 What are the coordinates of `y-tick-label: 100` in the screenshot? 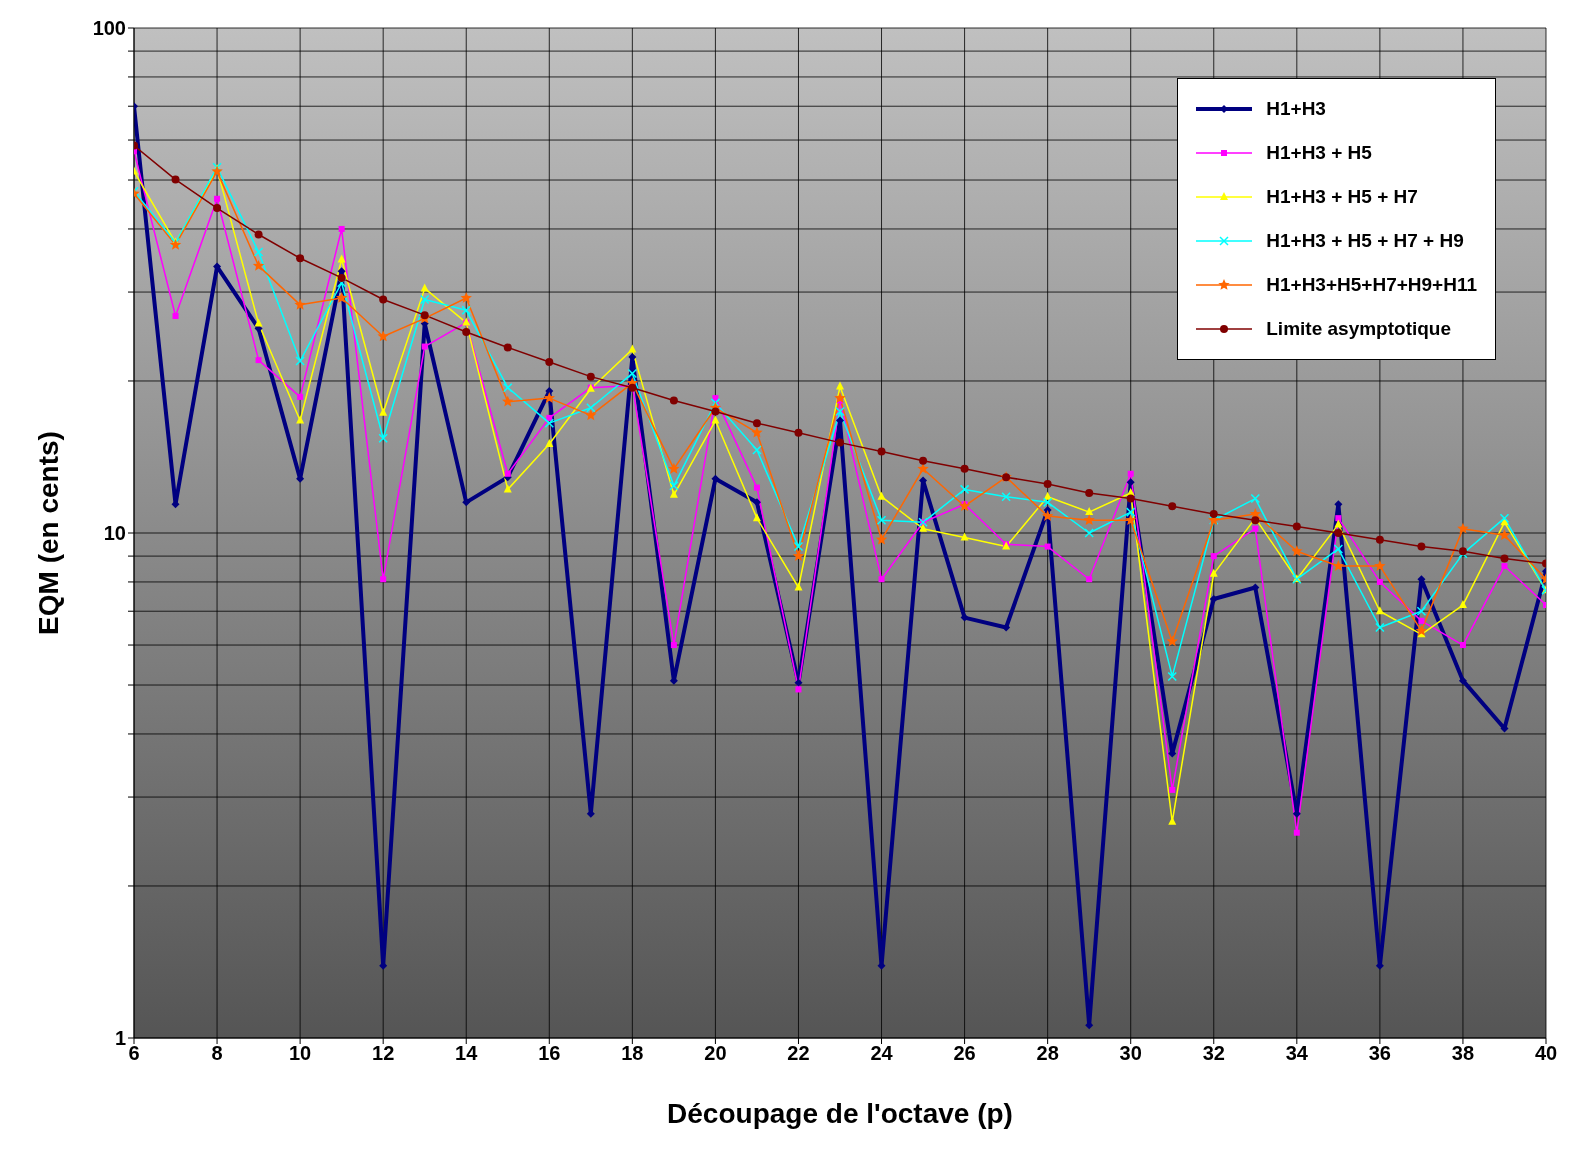 It's located at (109, 28).